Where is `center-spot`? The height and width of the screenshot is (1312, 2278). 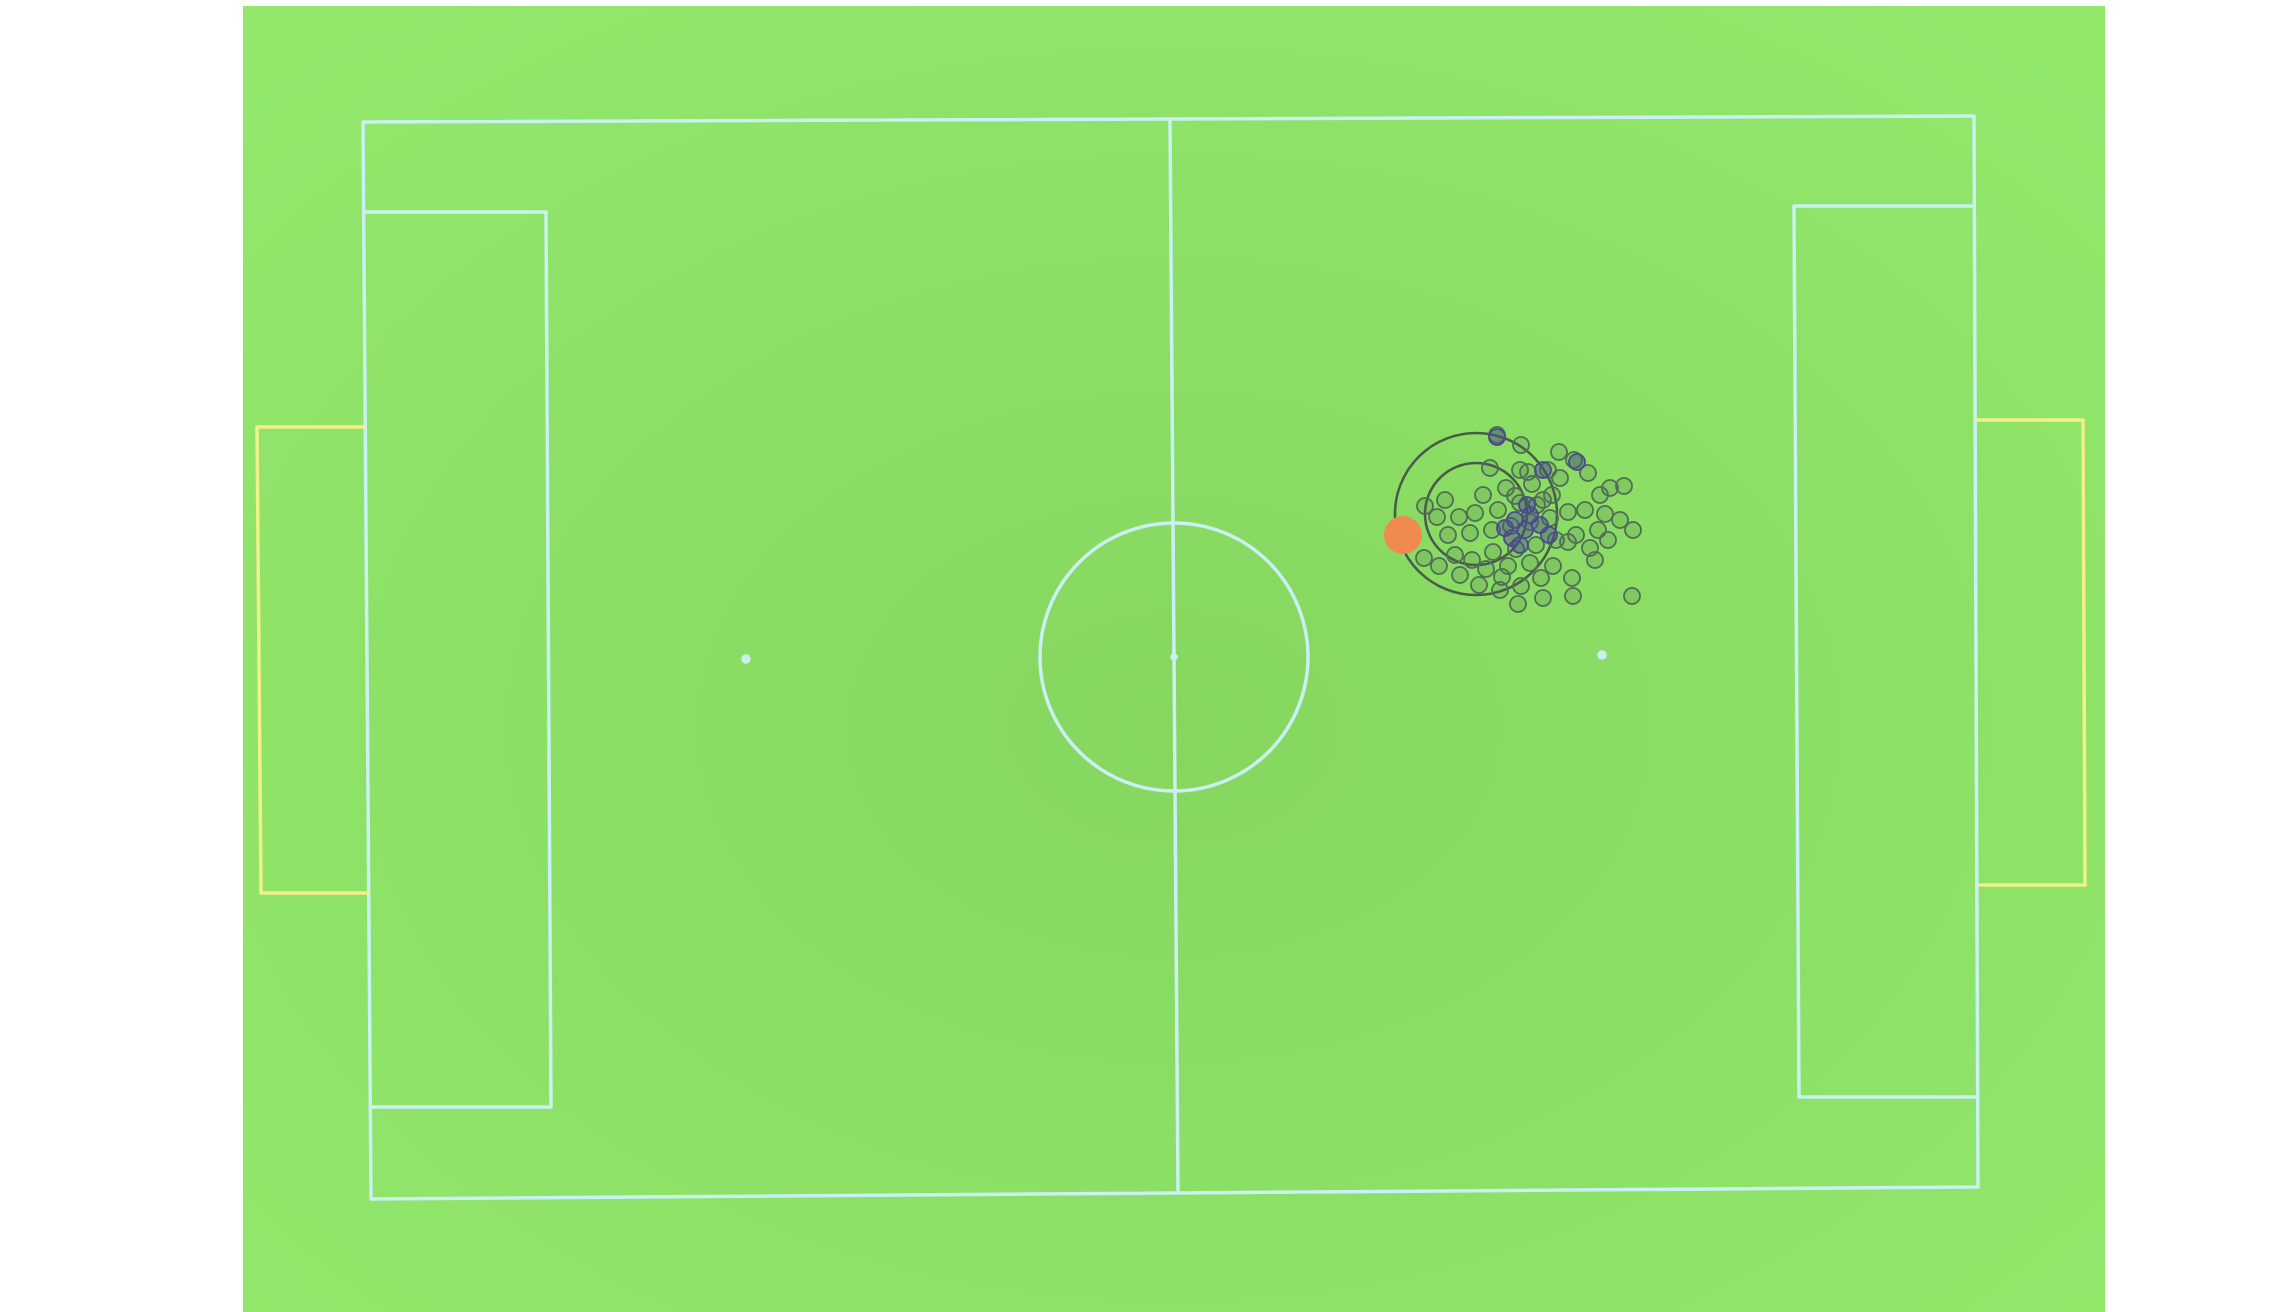
center-spot is located at coordinates (1174, 657).